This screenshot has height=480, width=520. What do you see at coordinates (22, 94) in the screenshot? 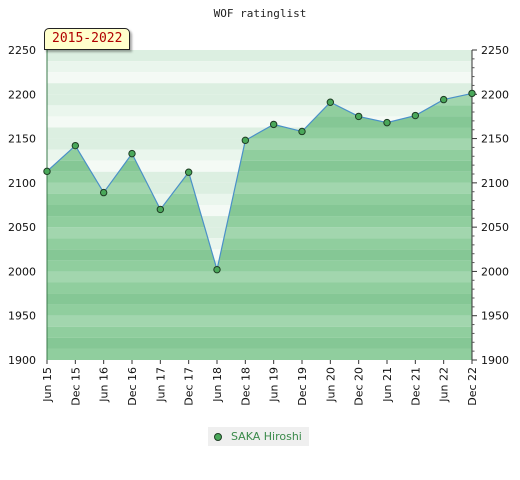
I see `y-tick-label-left: 2200` at bounding box center [22, 94].